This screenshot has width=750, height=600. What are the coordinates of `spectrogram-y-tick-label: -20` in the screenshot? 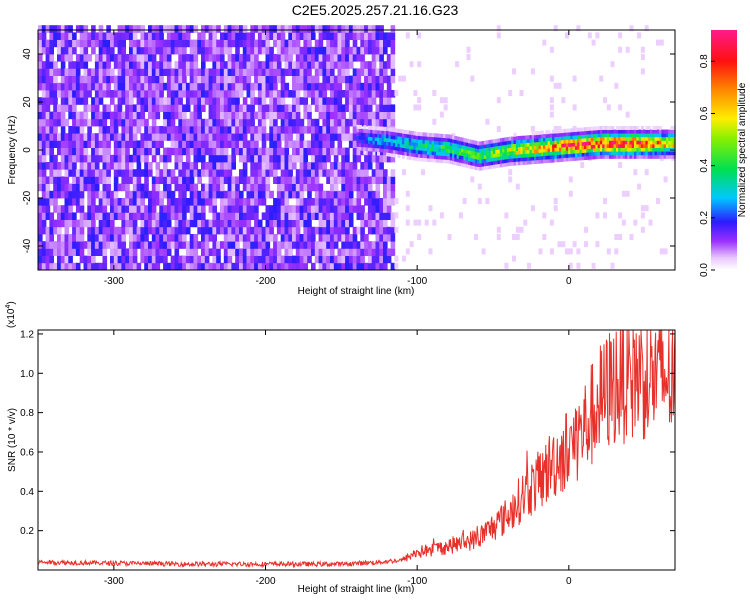 It's located at (27, 197).